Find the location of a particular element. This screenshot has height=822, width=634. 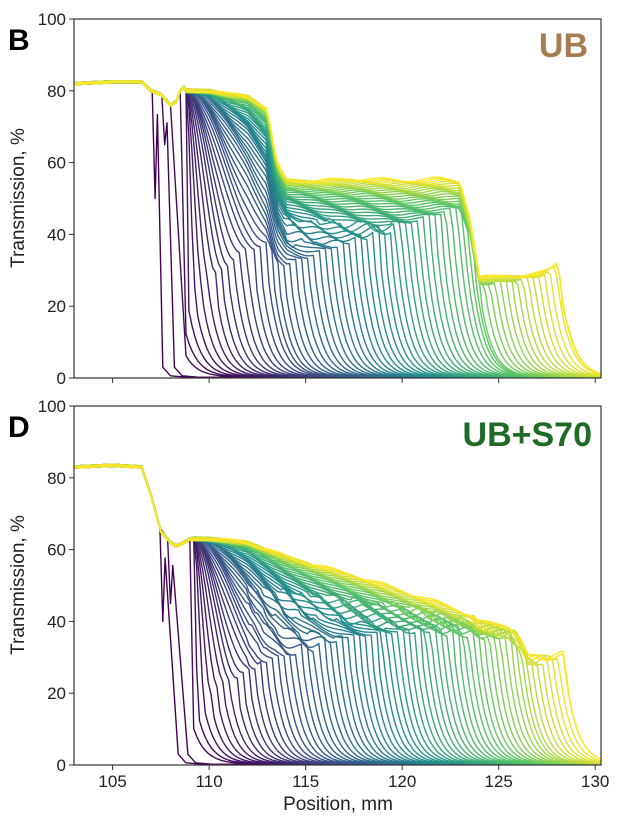

panel-letter: D is located at coordinates (19, 427).